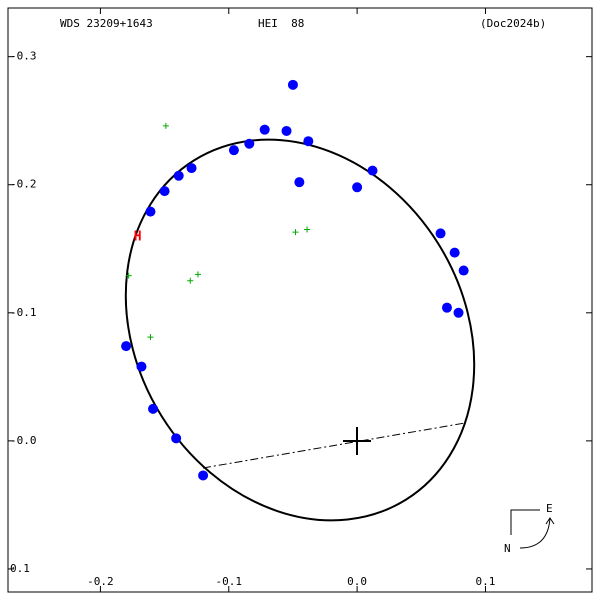 The image size is (600, 604). What do you see at coordinates (549, 508) in the screenshot?
I see `compass-east: E` at bounding box center [549, 508].